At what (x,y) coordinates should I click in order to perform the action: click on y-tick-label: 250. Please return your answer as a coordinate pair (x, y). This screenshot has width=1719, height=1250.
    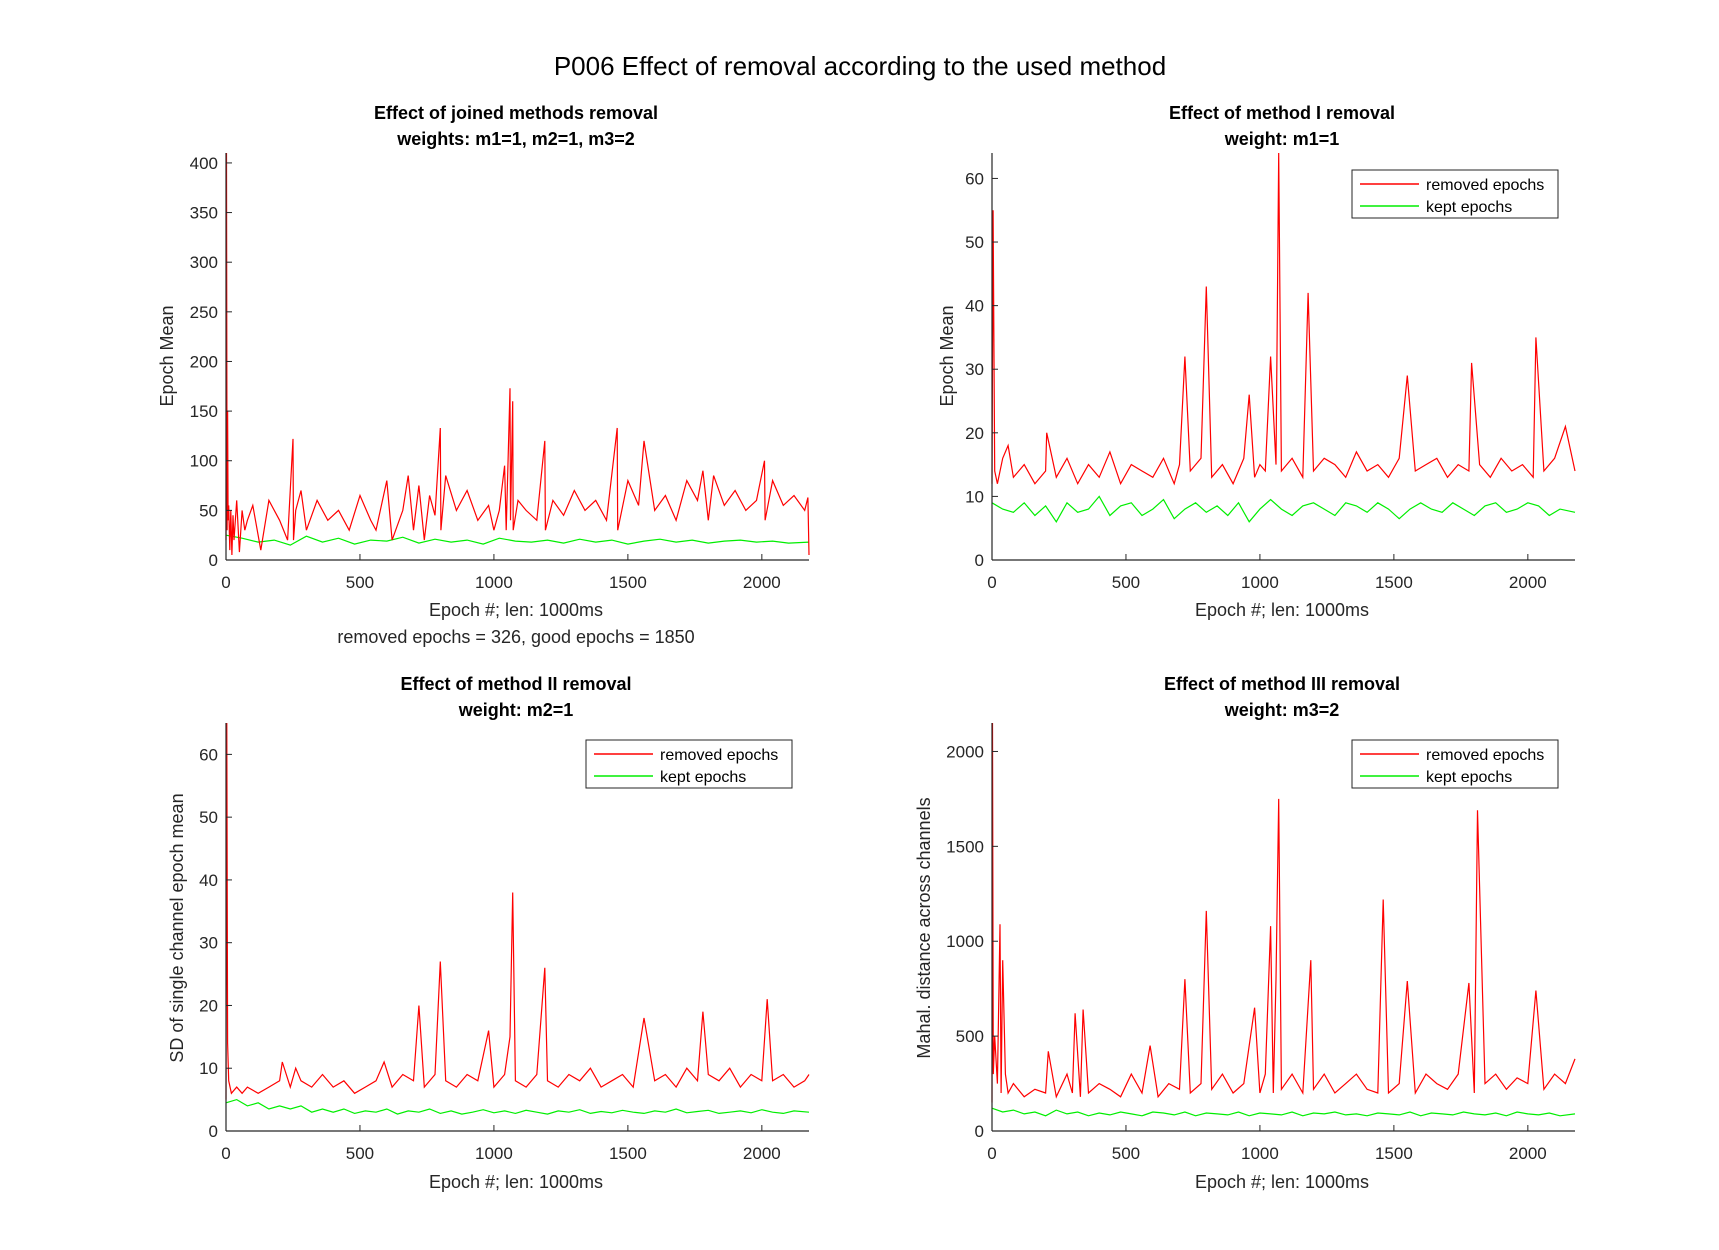
    Looking at the image, I should click on (204, 312).